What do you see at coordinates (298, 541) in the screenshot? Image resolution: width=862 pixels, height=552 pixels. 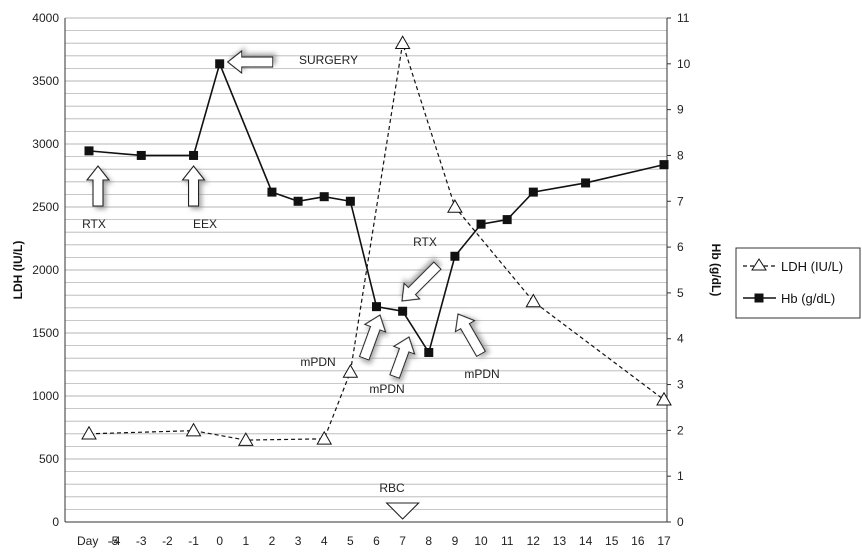 I see `x-tick-label: 3` at bounding box center [298, 541].